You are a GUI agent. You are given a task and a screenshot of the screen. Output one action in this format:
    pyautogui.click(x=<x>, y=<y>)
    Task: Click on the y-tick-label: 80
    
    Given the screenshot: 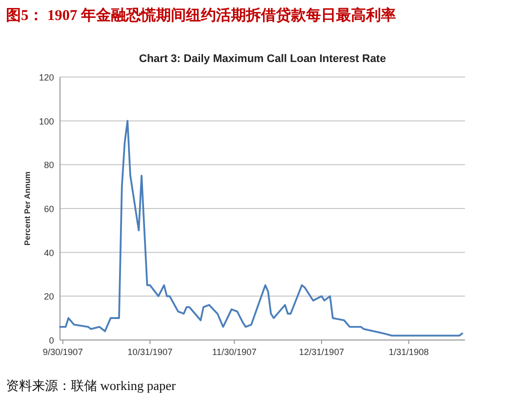 What is the action you would take?
    pyautogui.click(x=49, y=165)
    